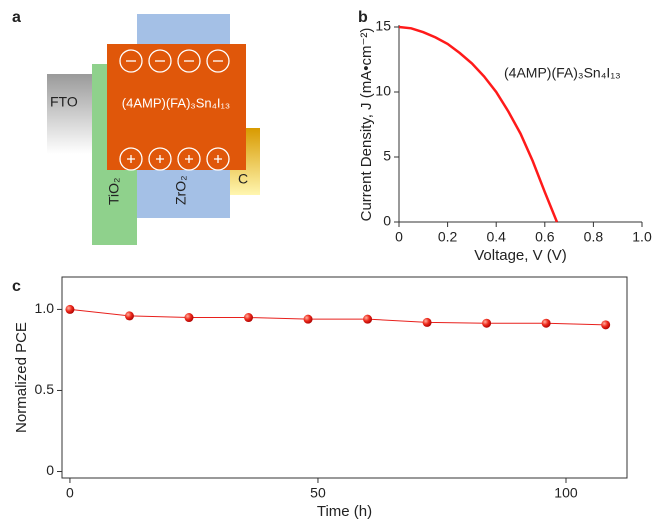  What do you see at coordinates (243, 179) in the screenshot?
I see `layer-label: C` at bounding box center [243, 179].